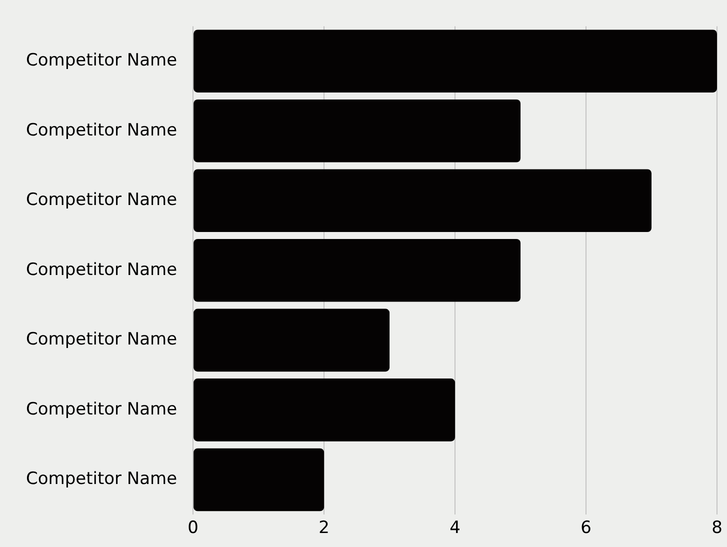 This screenshot has height=547, width=727. Describe the element at coordinates (717, 528) in the screenshot. I see `x-tick-label: 8` at that location.